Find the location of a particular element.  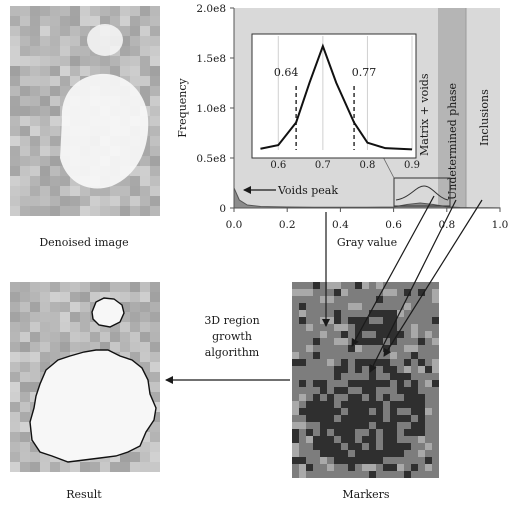

histogram-y-label: Frequency is located at coordinates (182, 107).